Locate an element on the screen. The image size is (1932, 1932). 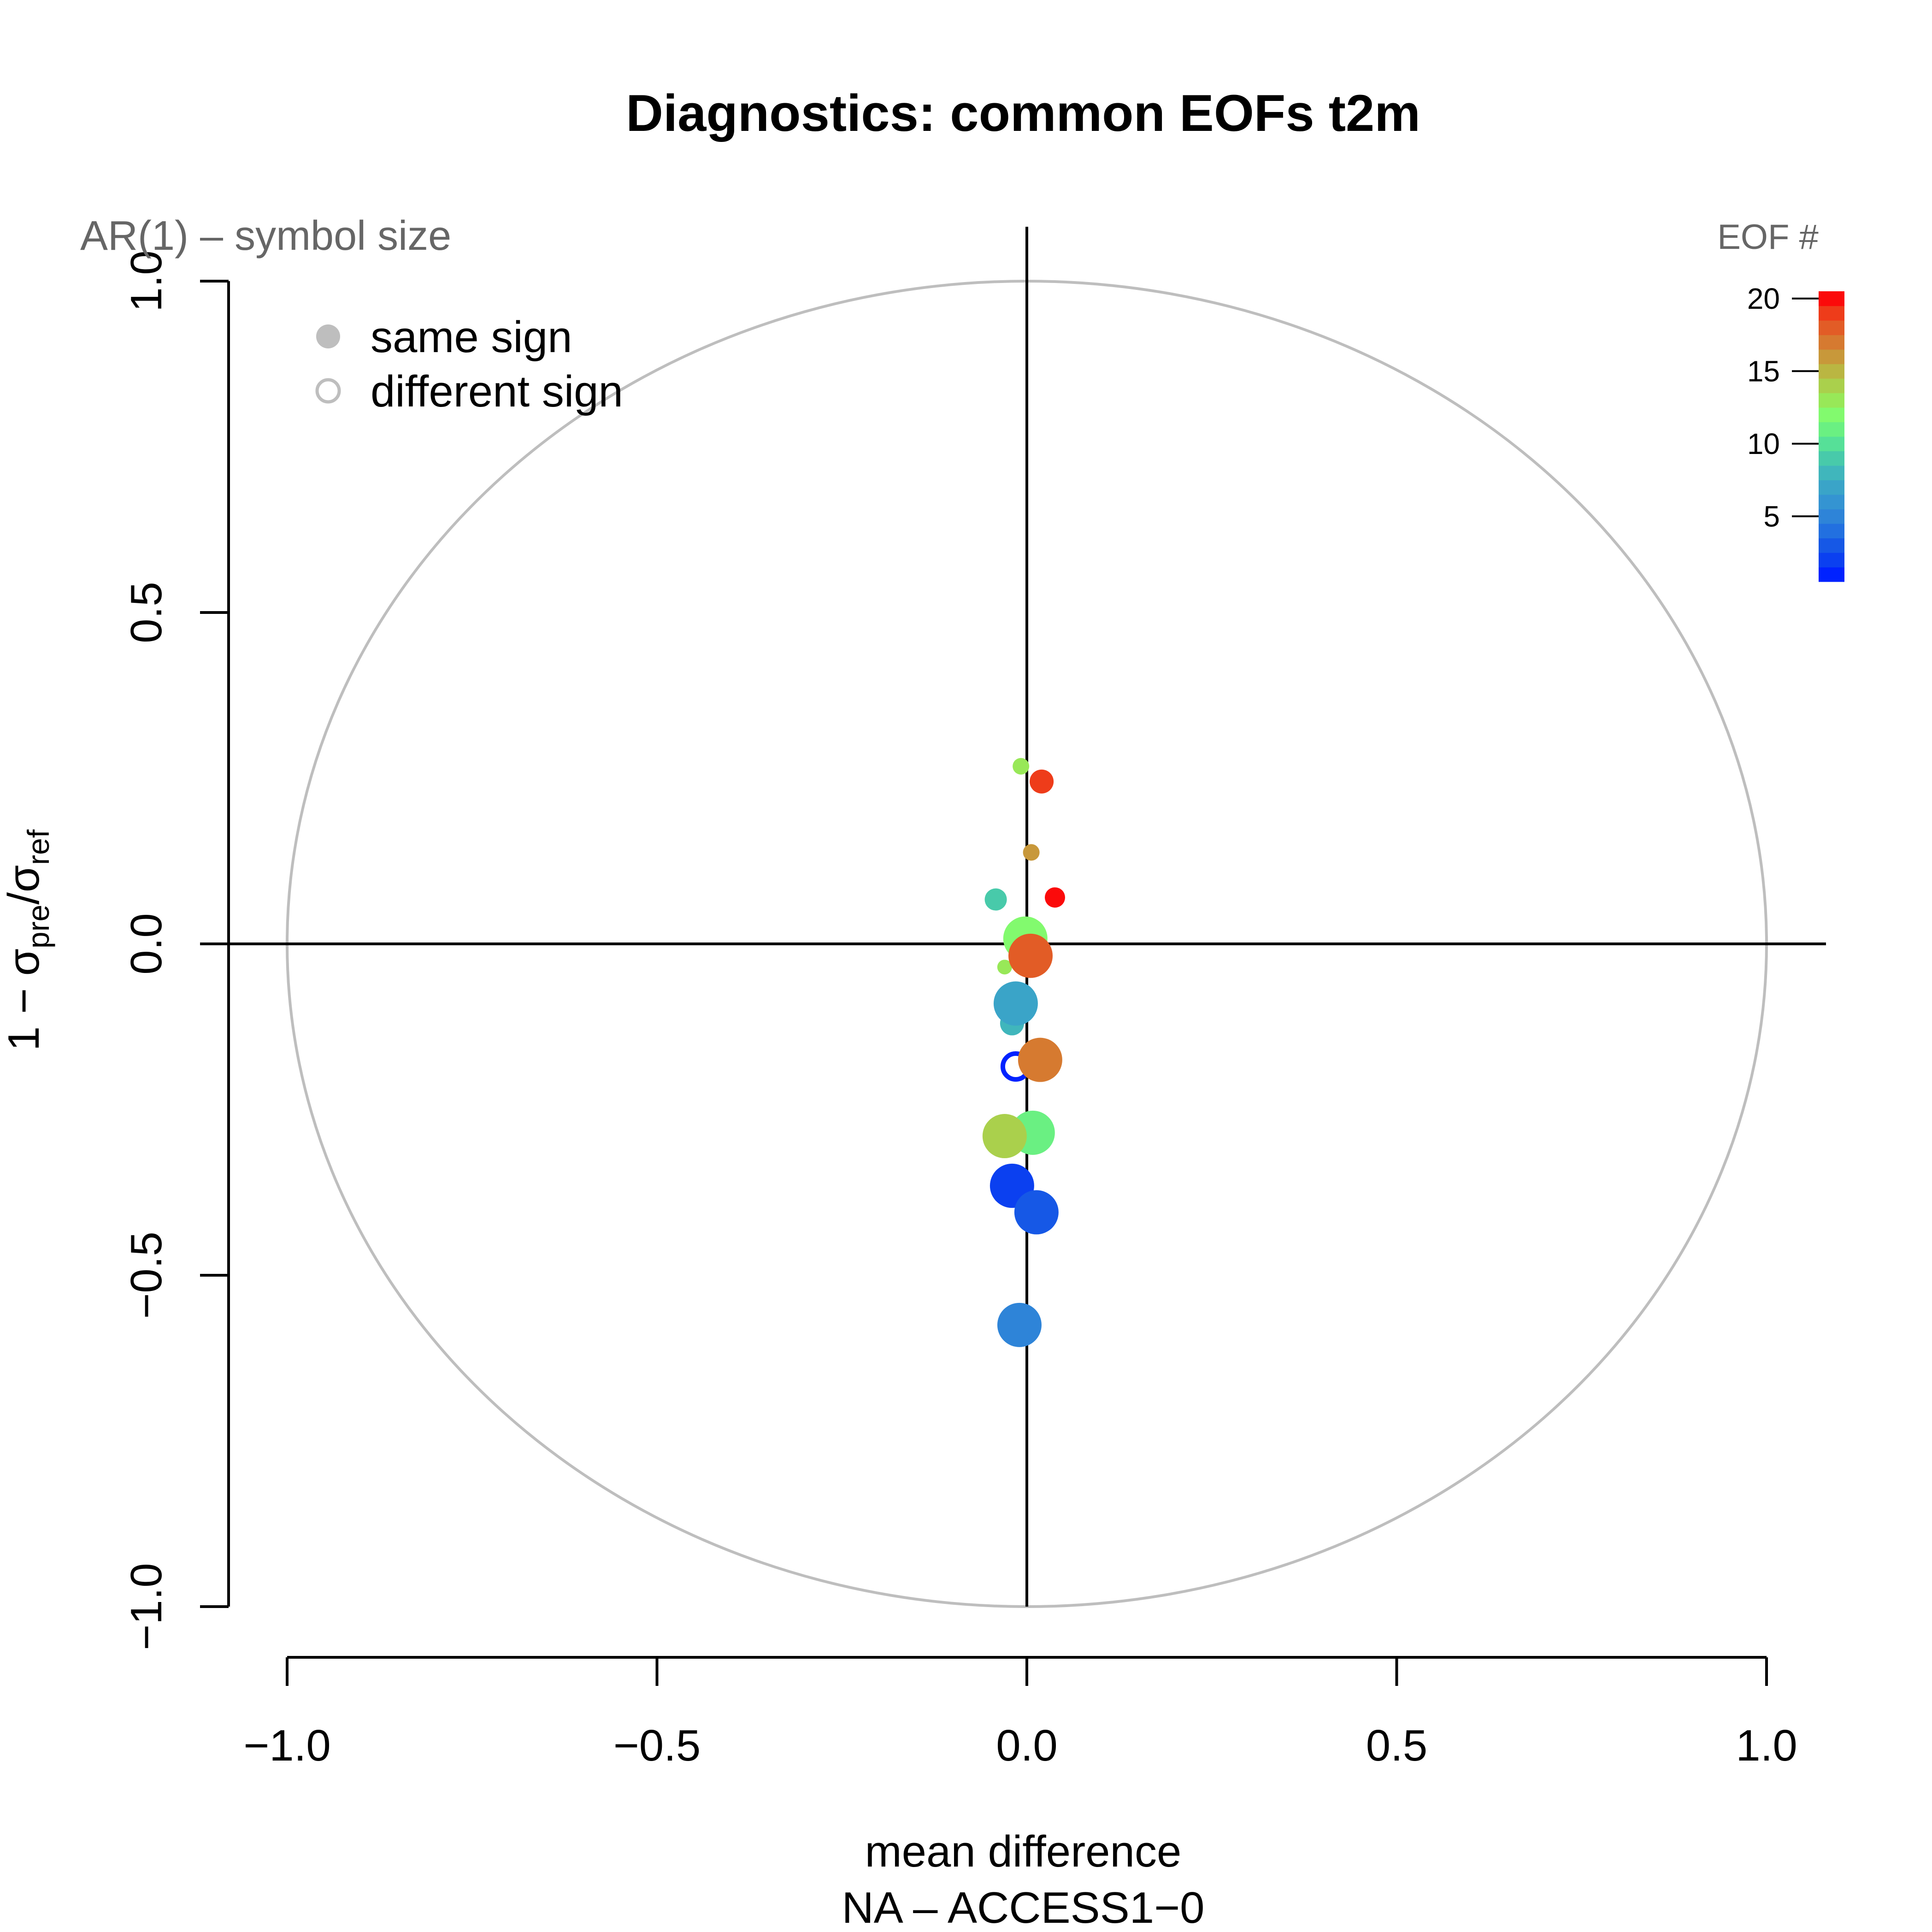
x-axis-label: mean difference is located at coordinates (1023, 1851).